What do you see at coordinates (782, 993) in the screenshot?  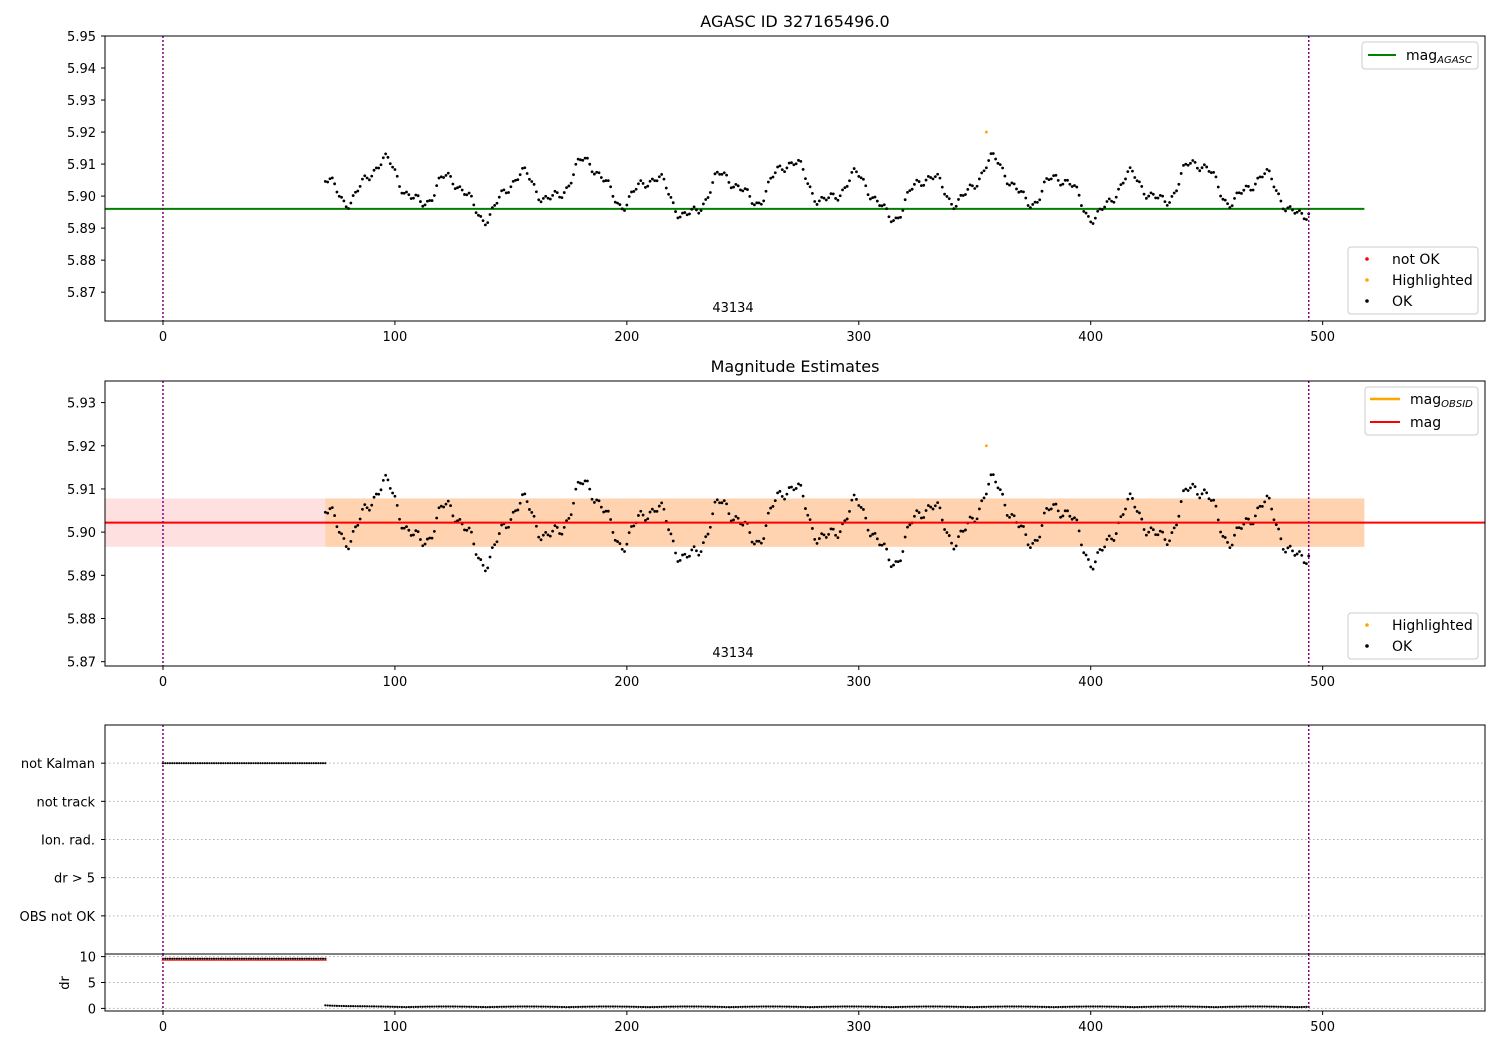 I see `dr-panel-marks: 0 100 200 300 400 500 0 5 10` at bounding box center [782, 993].